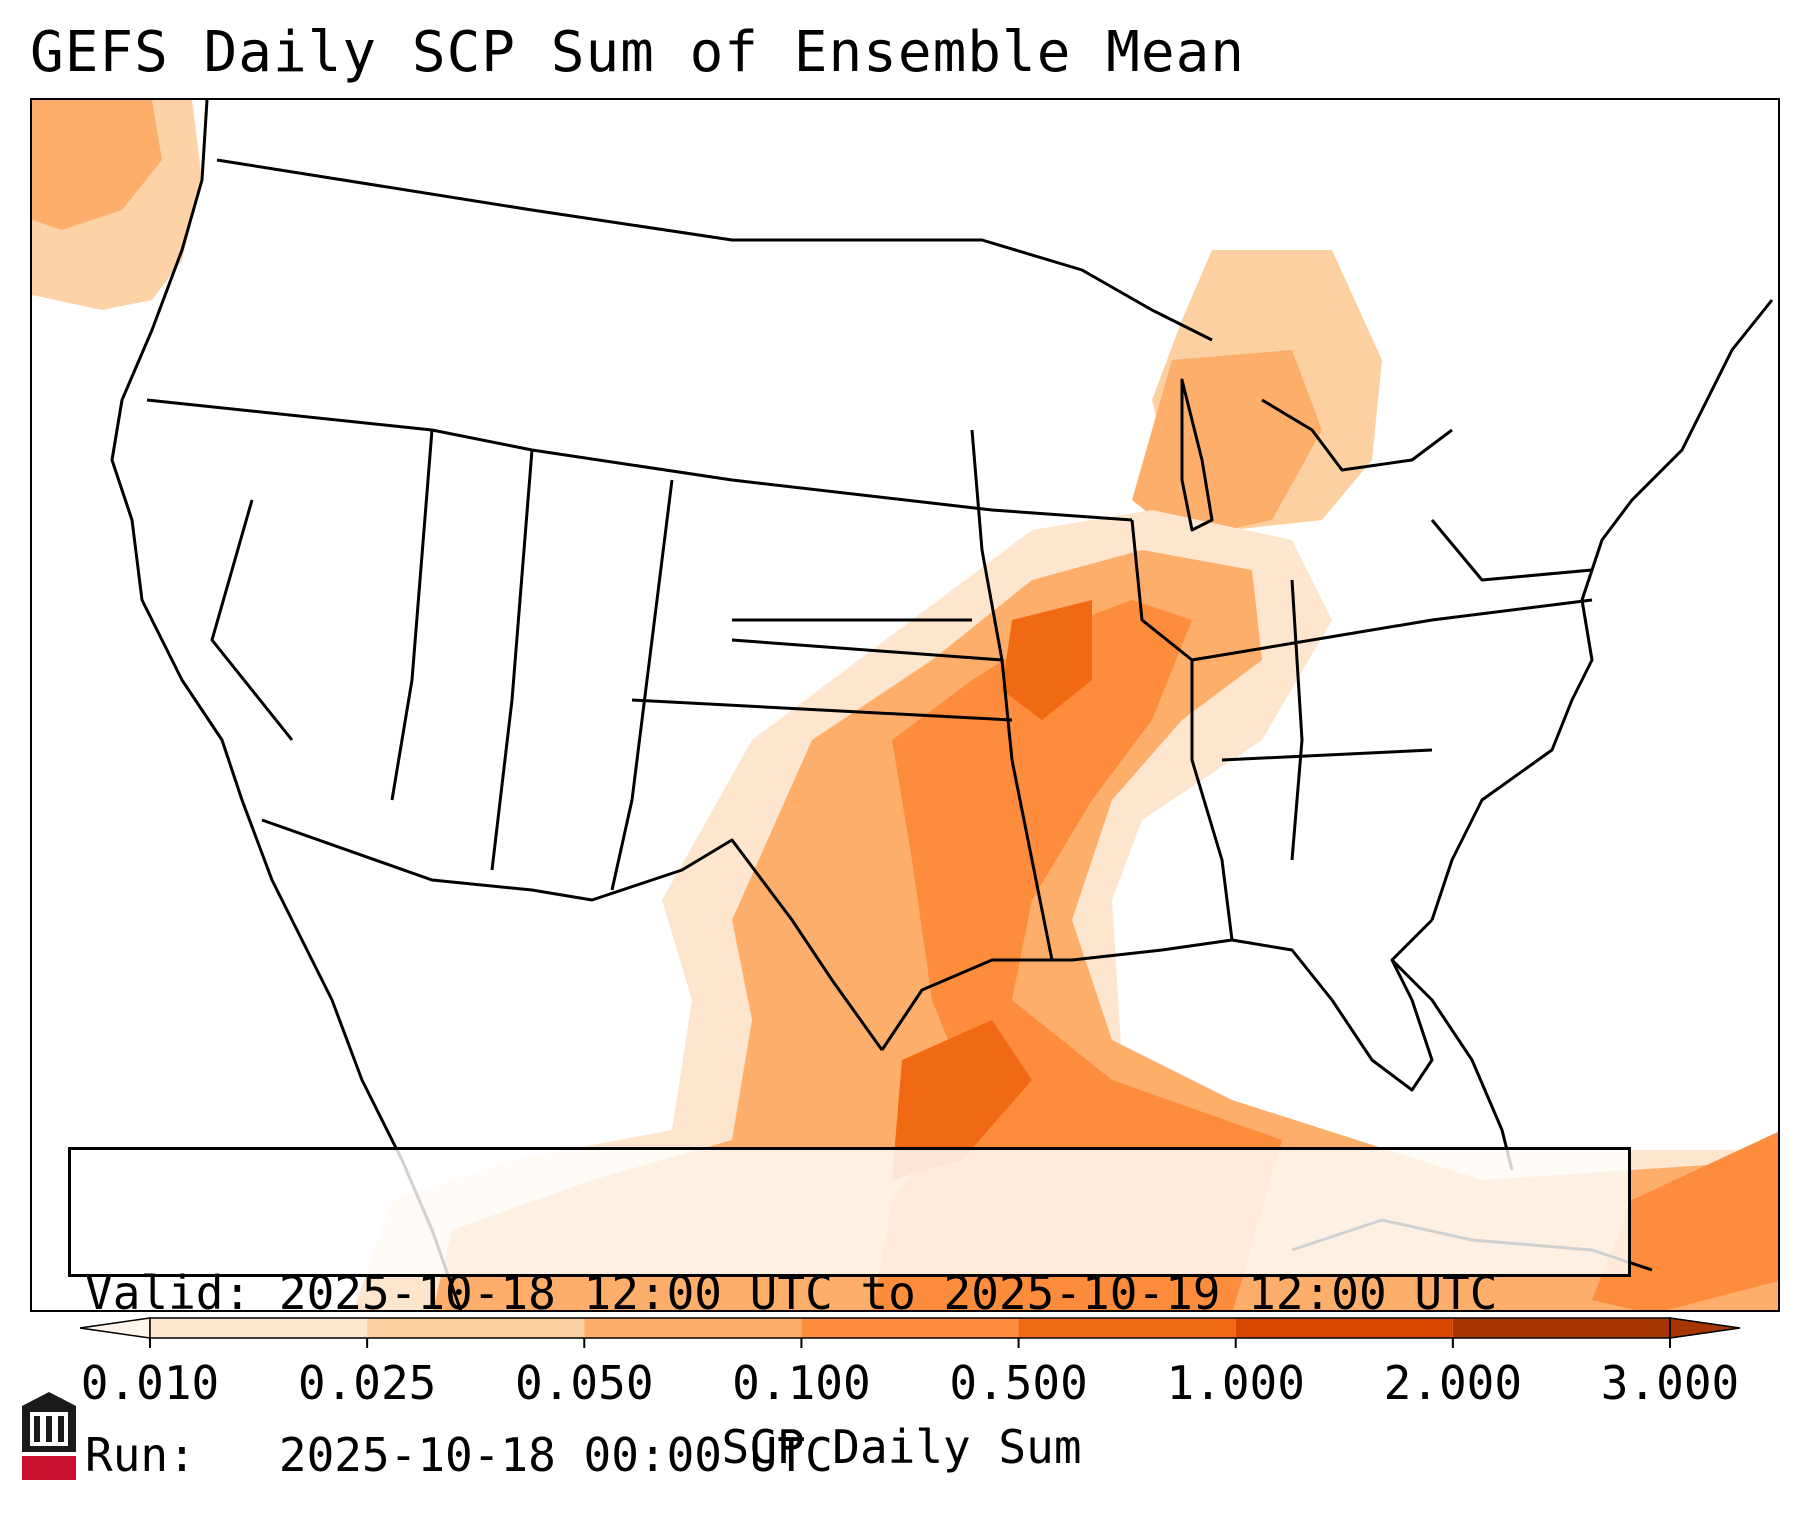 The width and height of the screenshot is (1803, 1536). What do you see at coordinates (202, 510) in the screenshot?
I see `us-west-coast` at bounding box center [202, 510].